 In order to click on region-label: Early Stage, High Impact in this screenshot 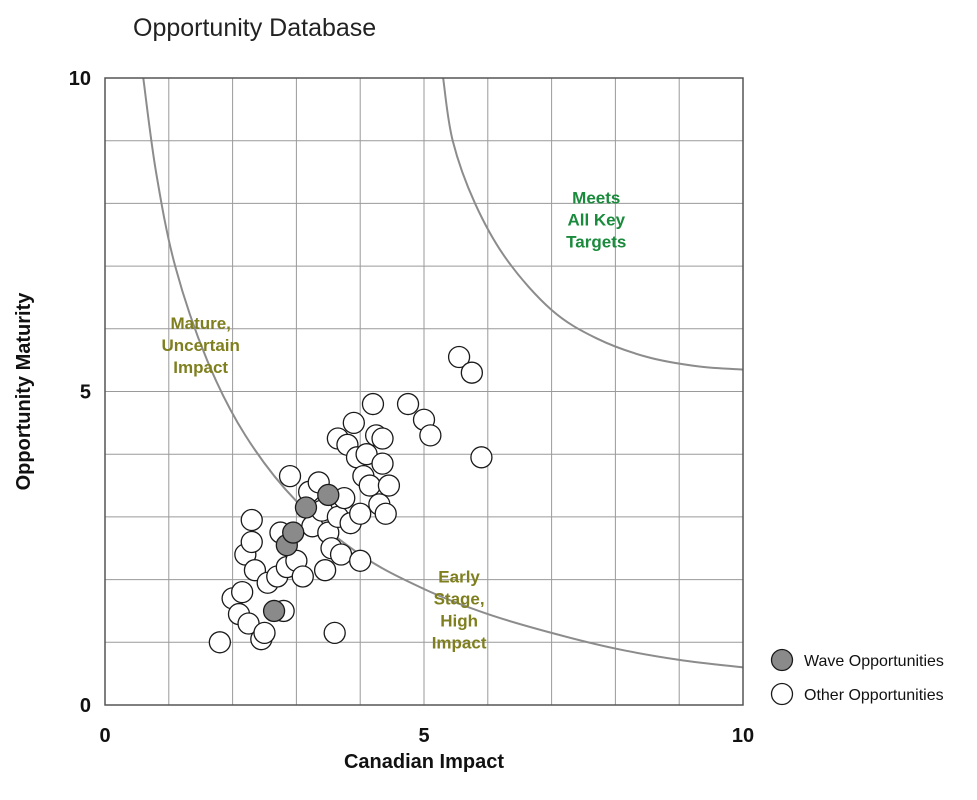, I will do `click(459, 610)`.